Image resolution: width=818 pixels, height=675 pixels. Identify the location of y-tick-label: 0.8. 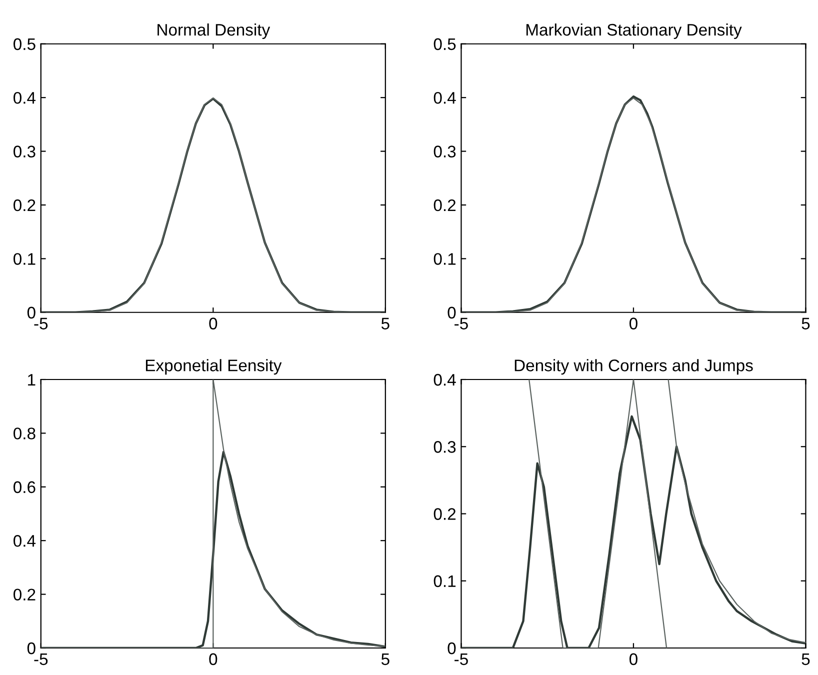
(25, 434).